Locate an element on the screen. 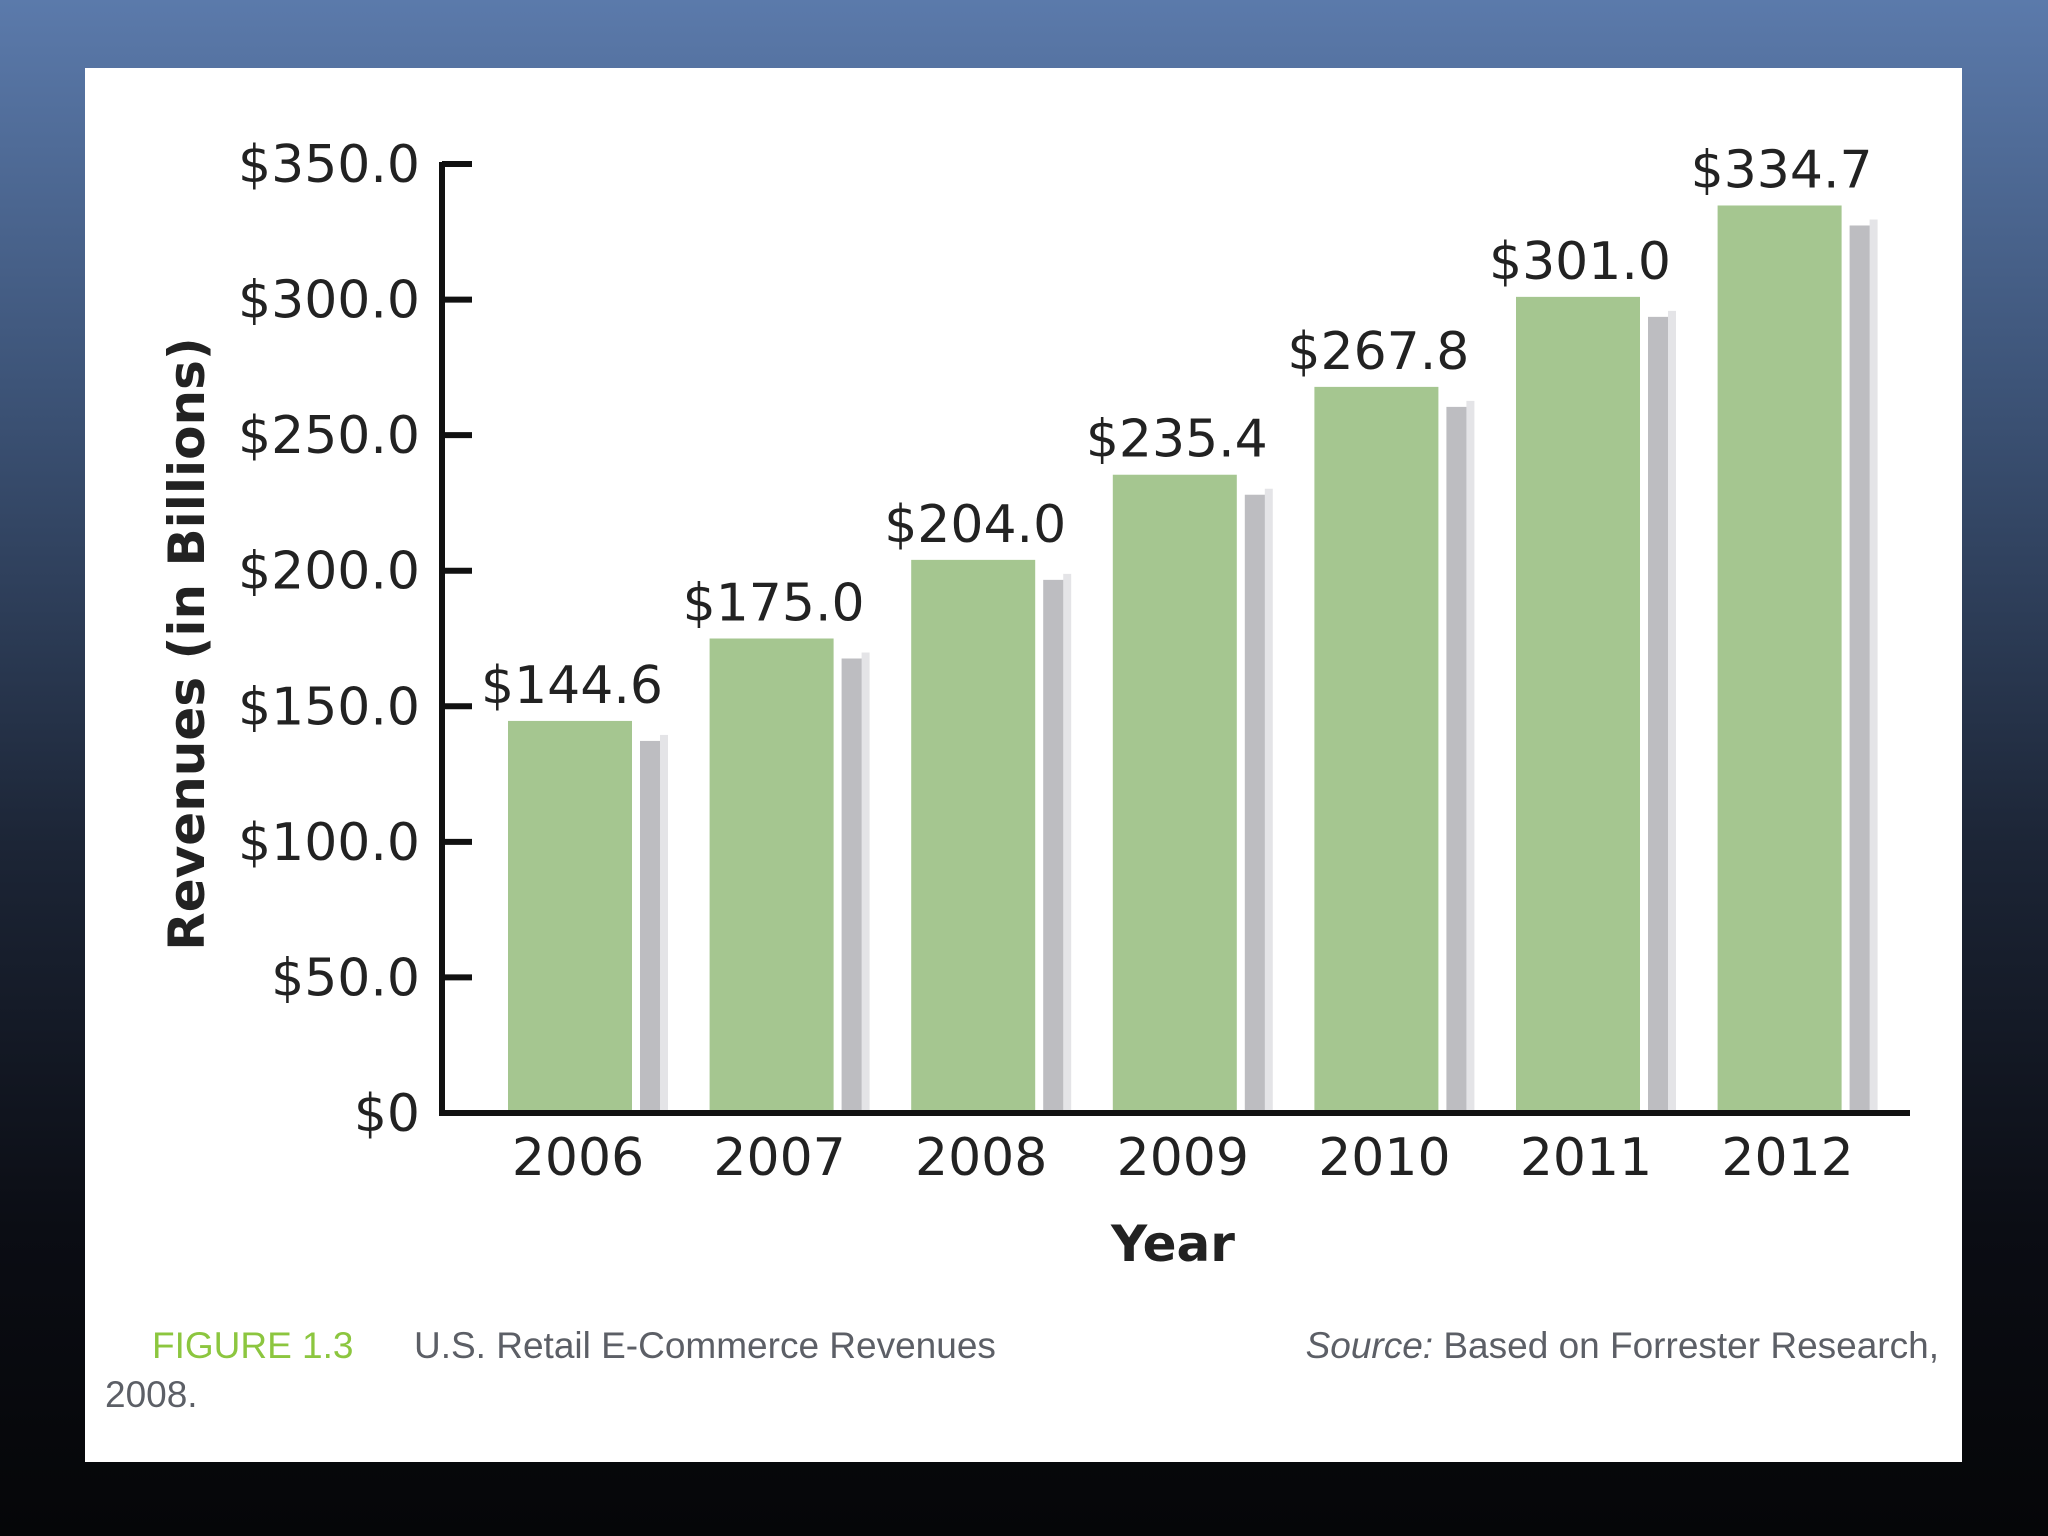 Image resolution: width=2048 pixels, height=1536 pixels. y-tick-label-50: $50.0 is located at coordinates (345, 978).